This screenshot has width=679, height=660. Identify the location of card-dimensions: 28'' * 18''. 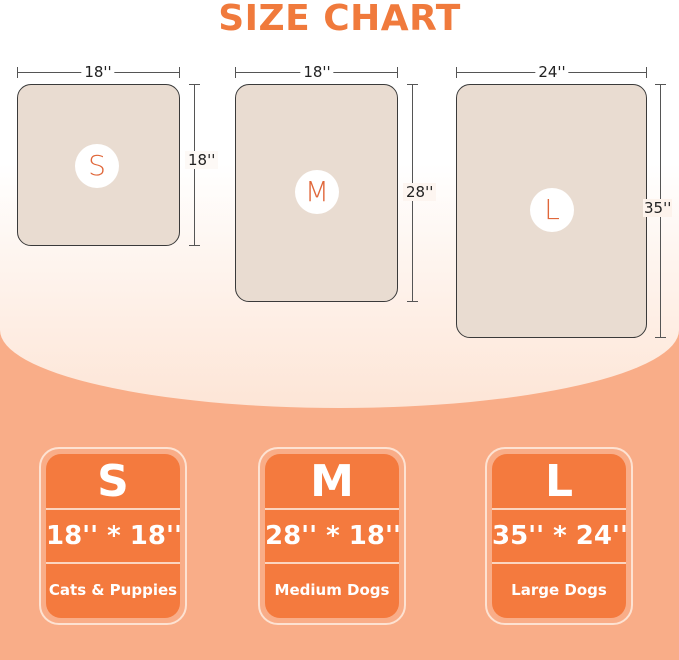
(333, 537).